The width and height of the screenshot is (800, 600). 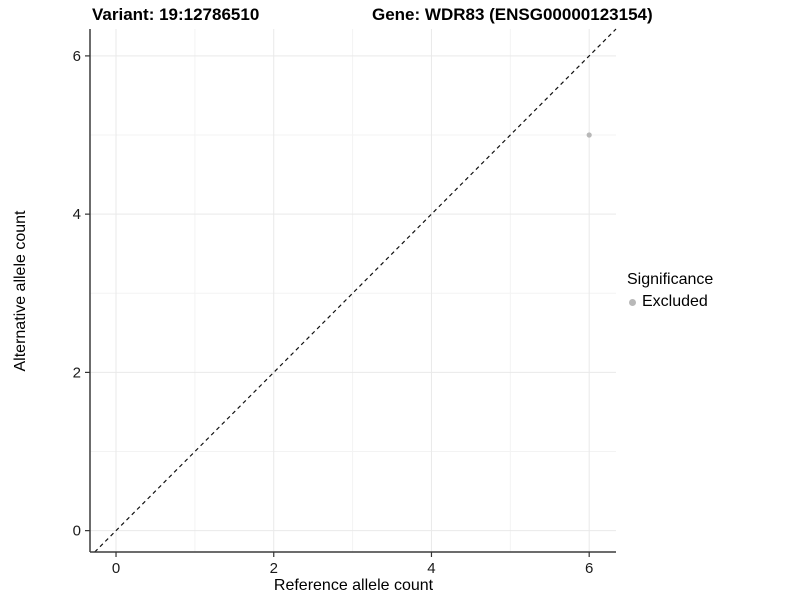 I want to click on y-tick-label: 6, so click(x=77, y=56).